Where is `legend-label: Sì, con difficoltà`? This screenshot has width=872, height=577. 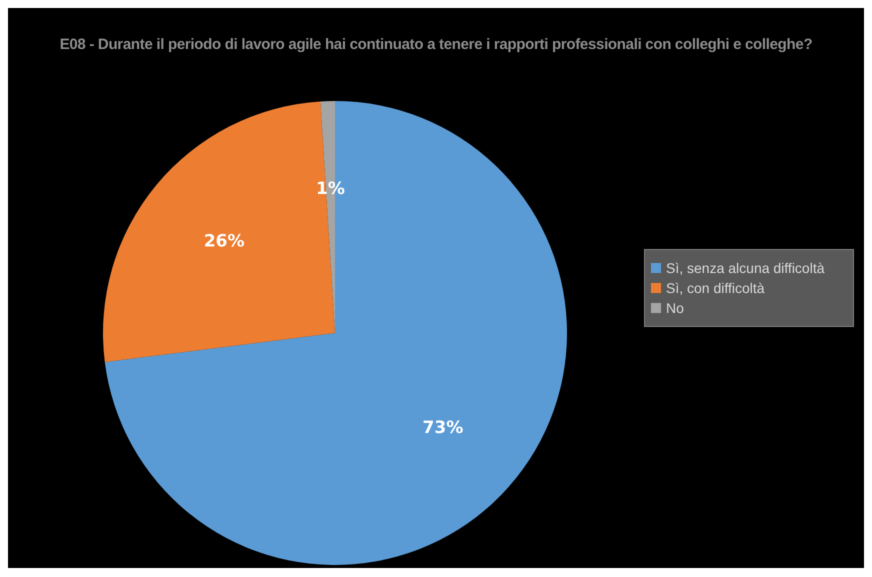 legend-label: Sì, con difficoltà is located at coordinates (715, 288).